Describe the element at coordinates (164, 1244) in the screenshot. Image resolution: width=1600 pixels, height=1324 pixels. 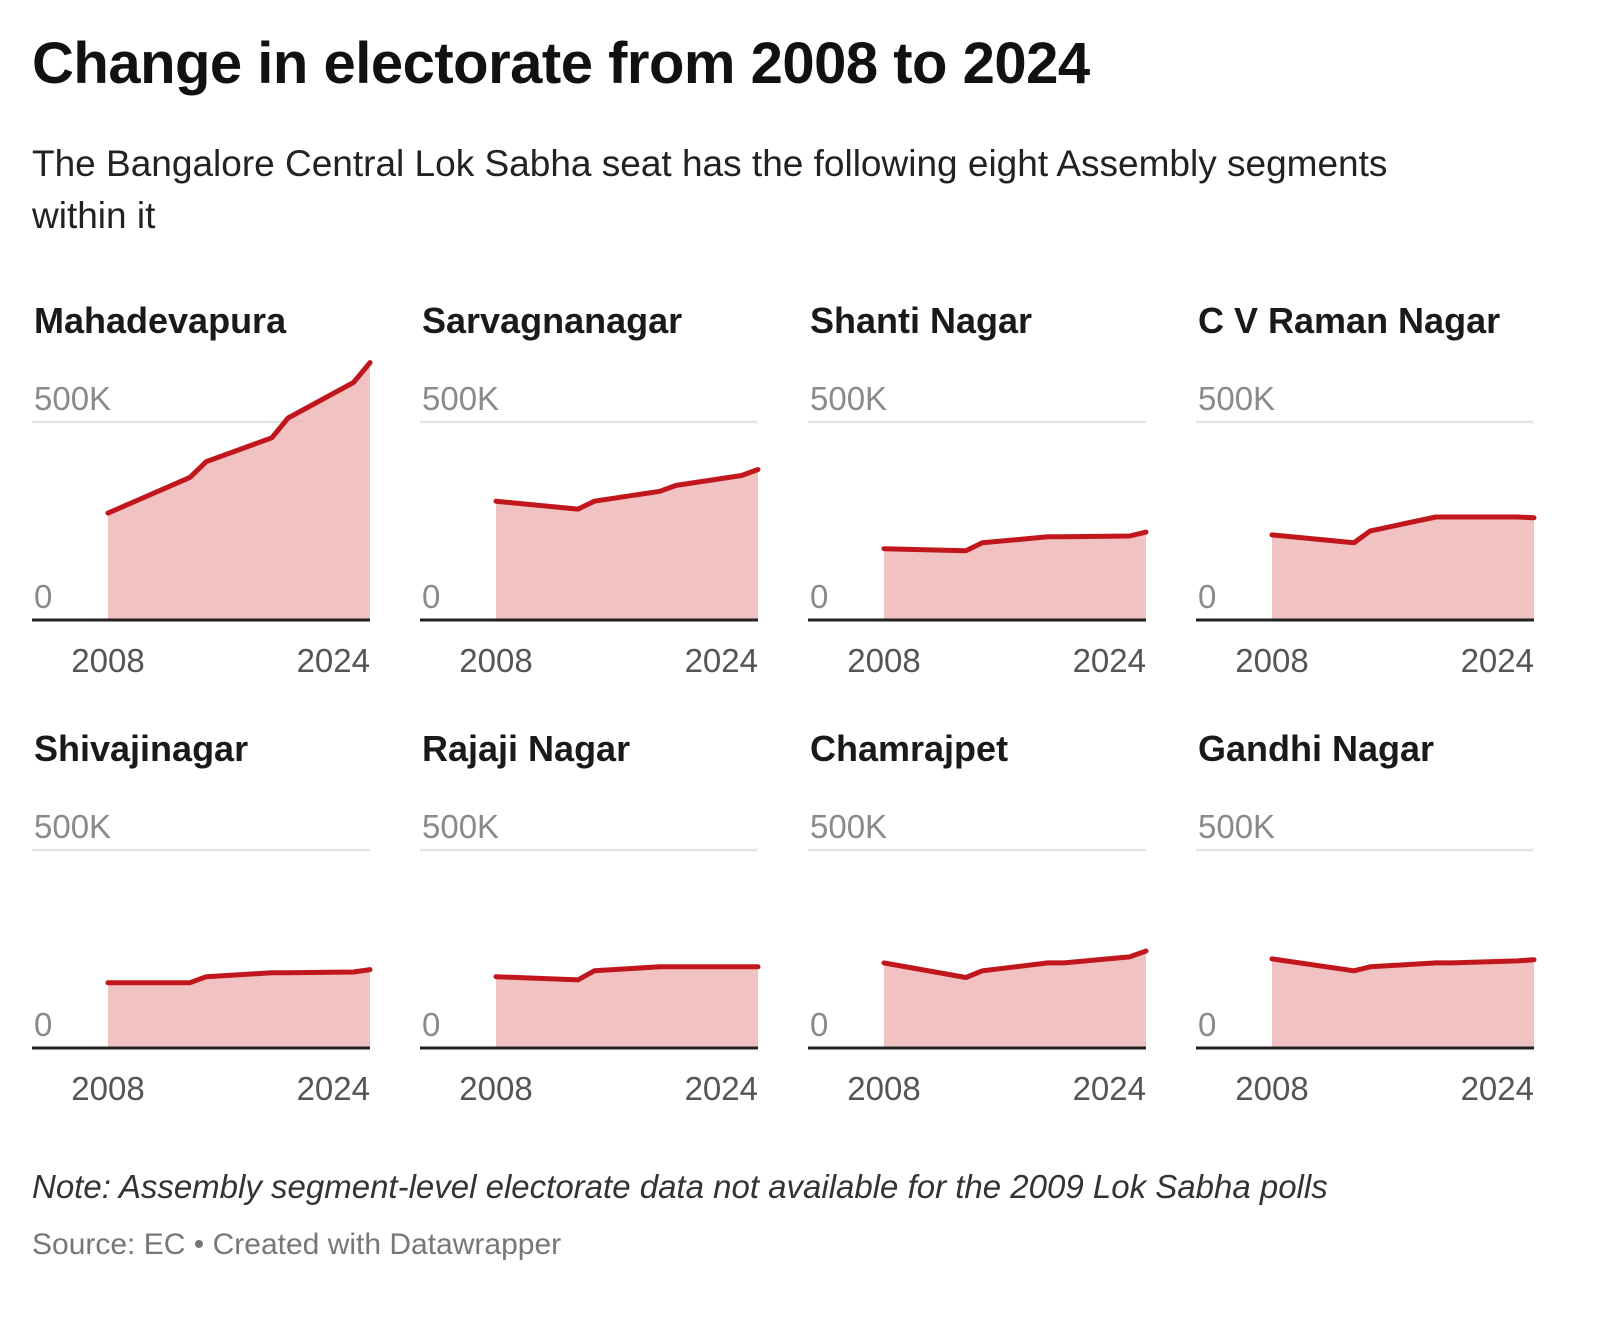
I see `source-value: EC` at that location.